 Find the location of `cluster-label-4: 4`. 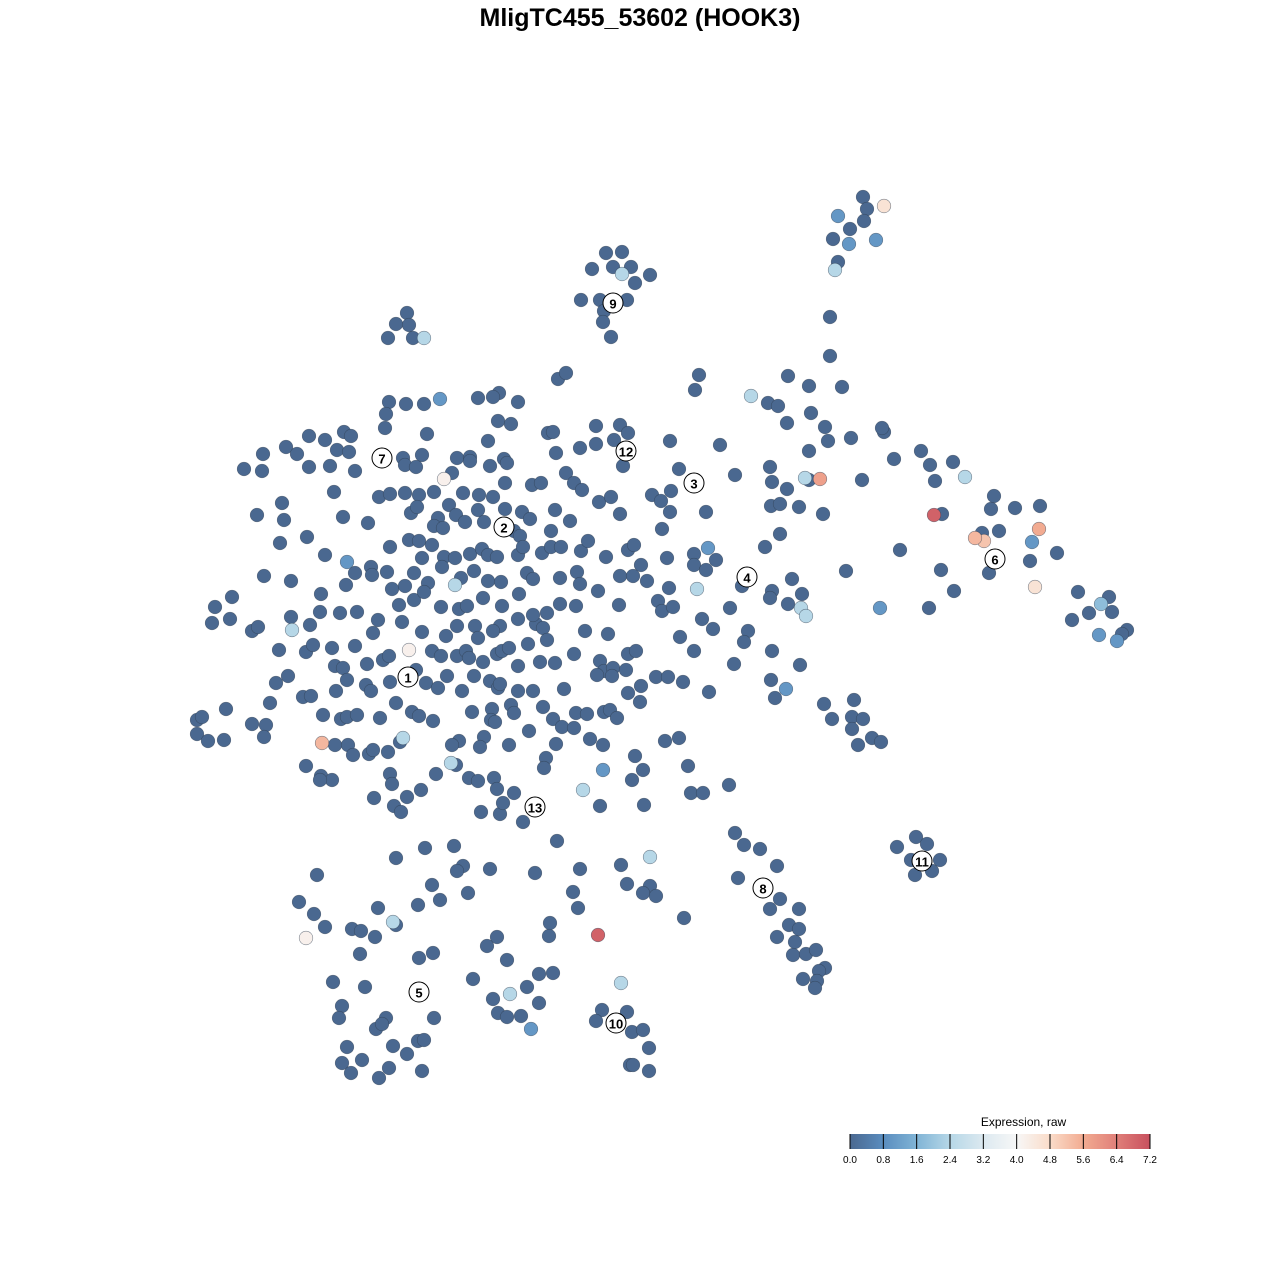

cluster-label-4: 4 is located at coordinates (747, 577).